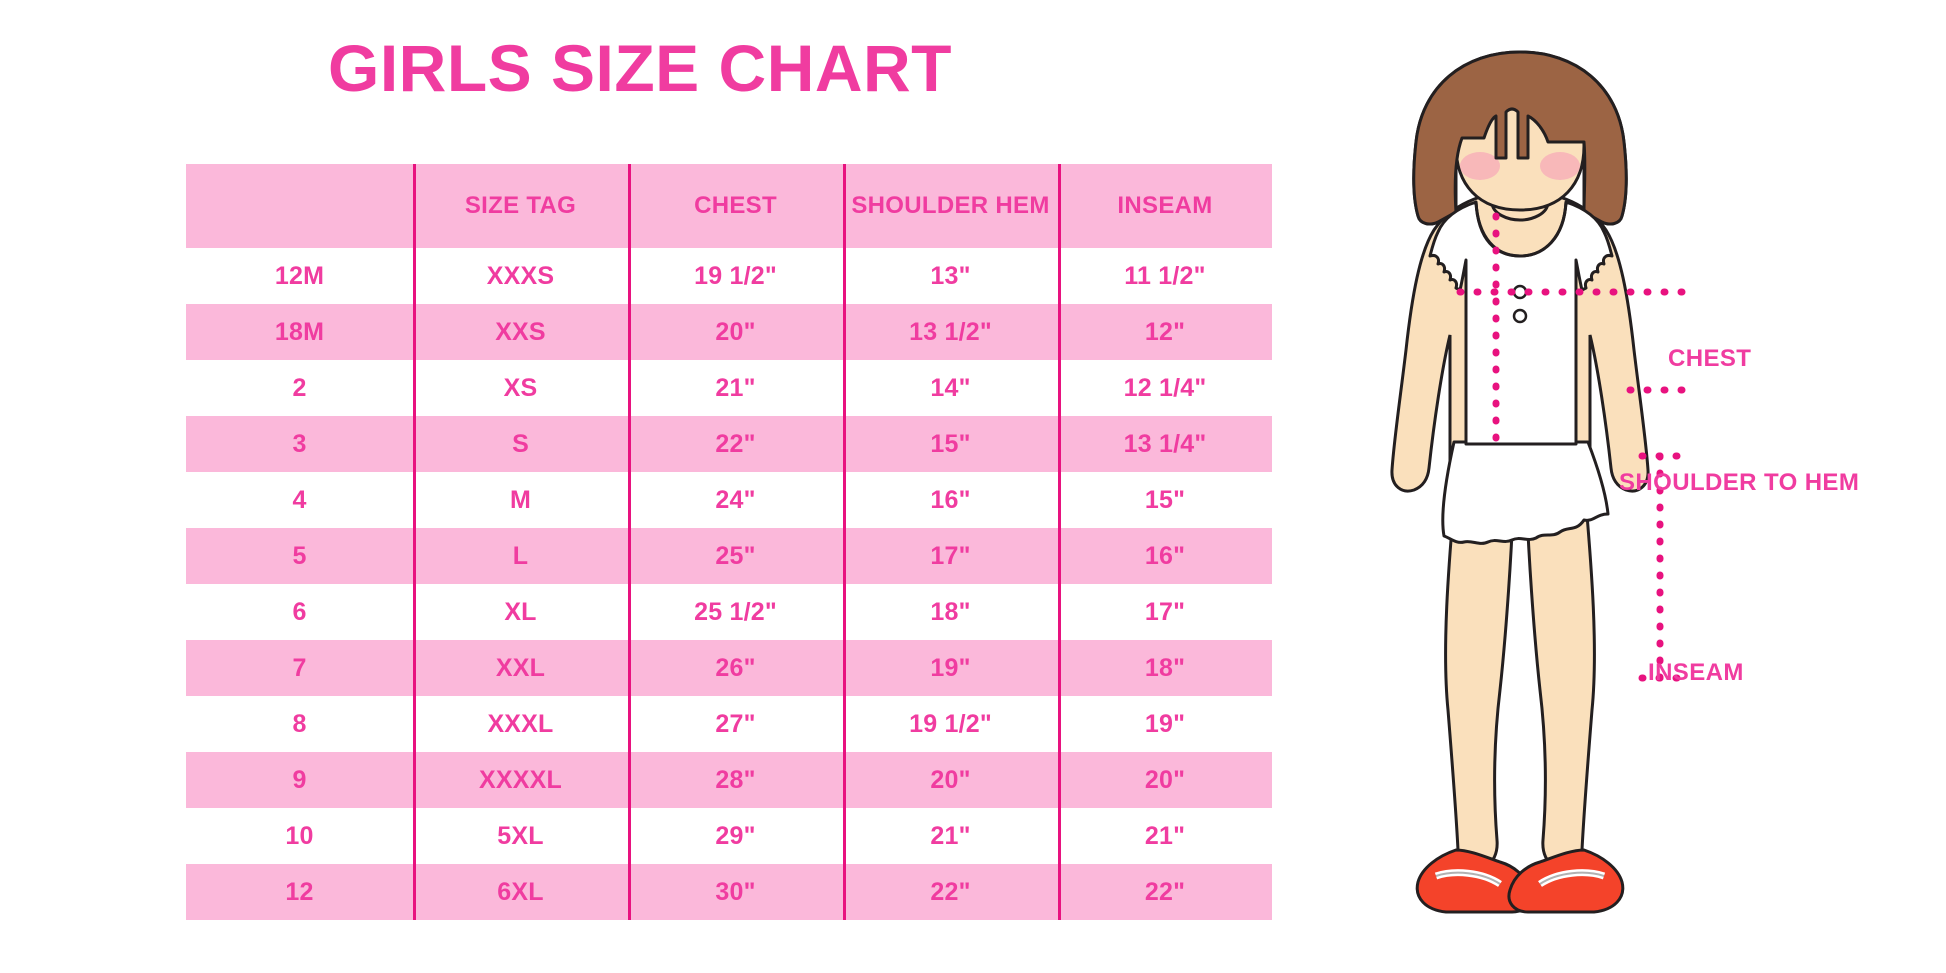 This screenshot has height=973, width=1946. Describe the element at coordinates (735, 276) in the screenshot. I see `cell-chest: 19 1/2"` at that location.